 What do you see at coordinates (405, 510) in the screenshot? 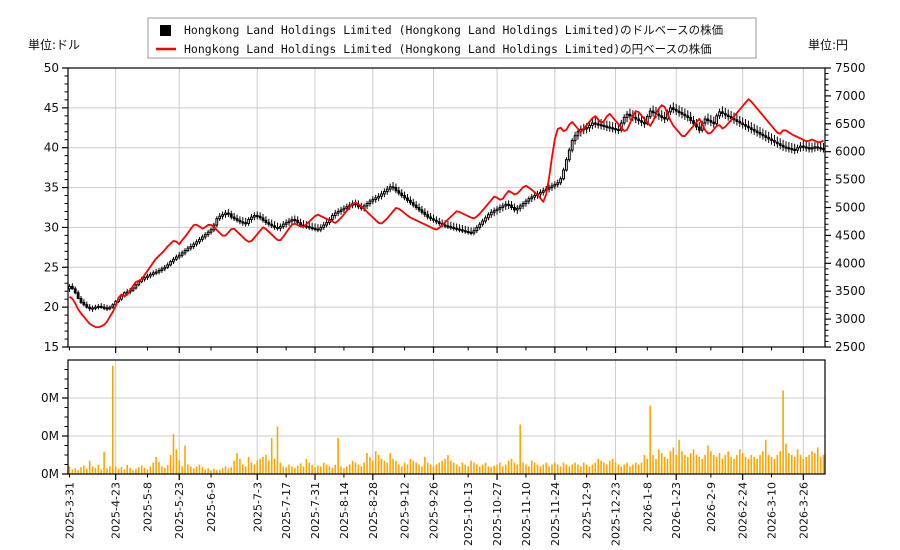
I see `x-axis-tick-label: 2025-9-12` at bounding box center [405, 510].